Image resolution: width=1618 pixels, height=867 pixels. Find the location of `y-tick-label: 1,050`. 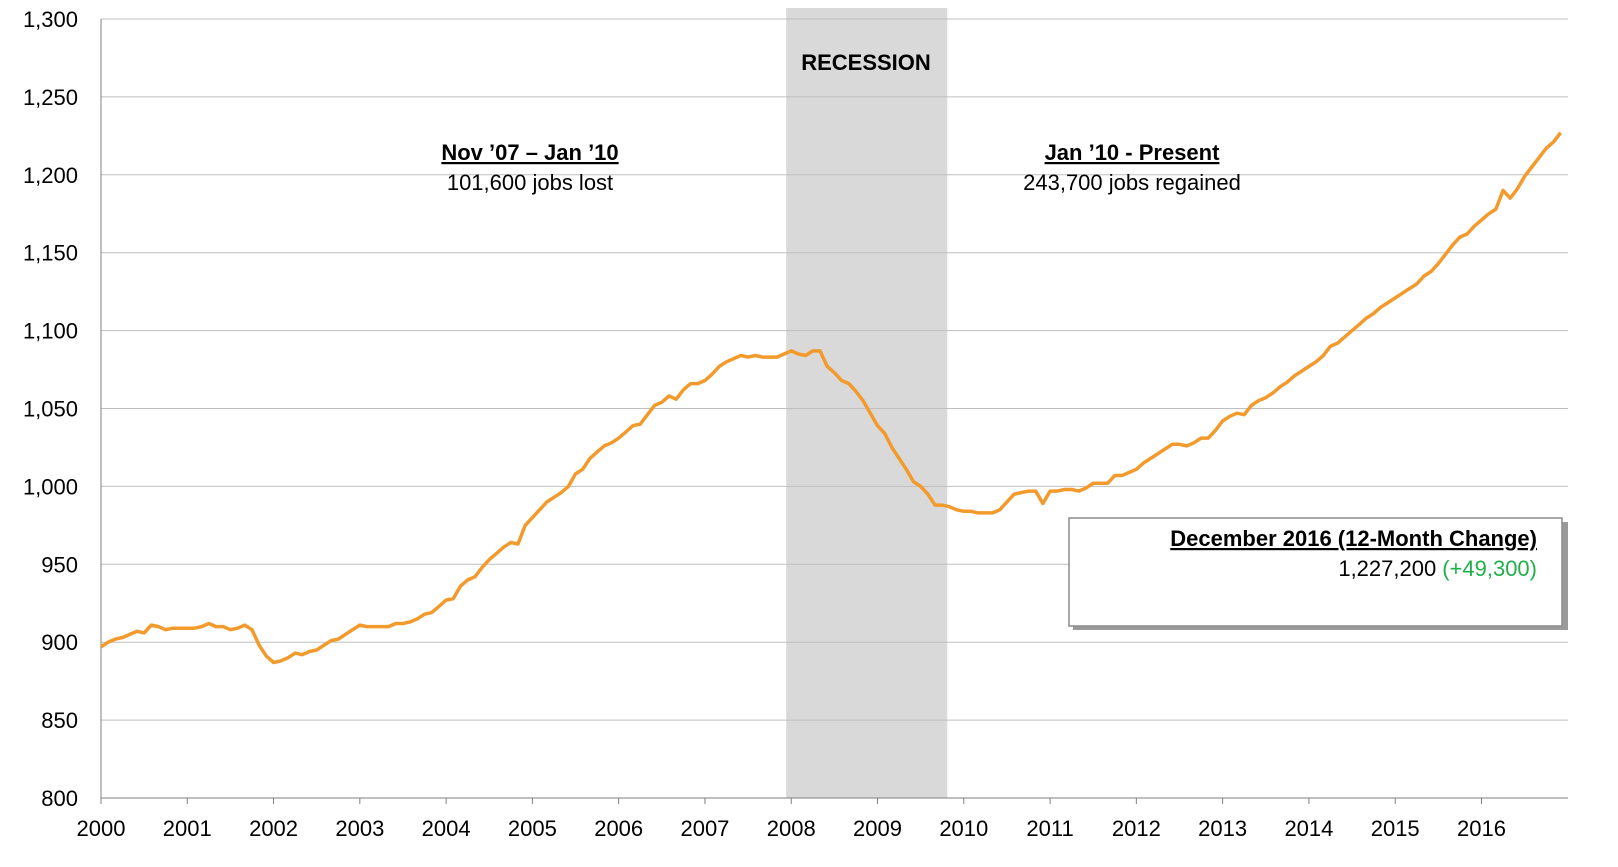

y-tick-label: 1,050 is located at coordinates (50, 409).